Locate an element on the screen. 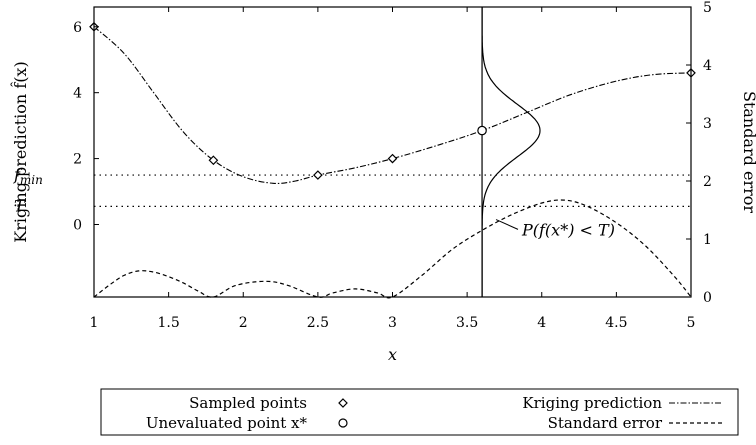 This screenshot has height=445, width=756. y-right-tick-label: 2 is located at coordinates (707, 182).